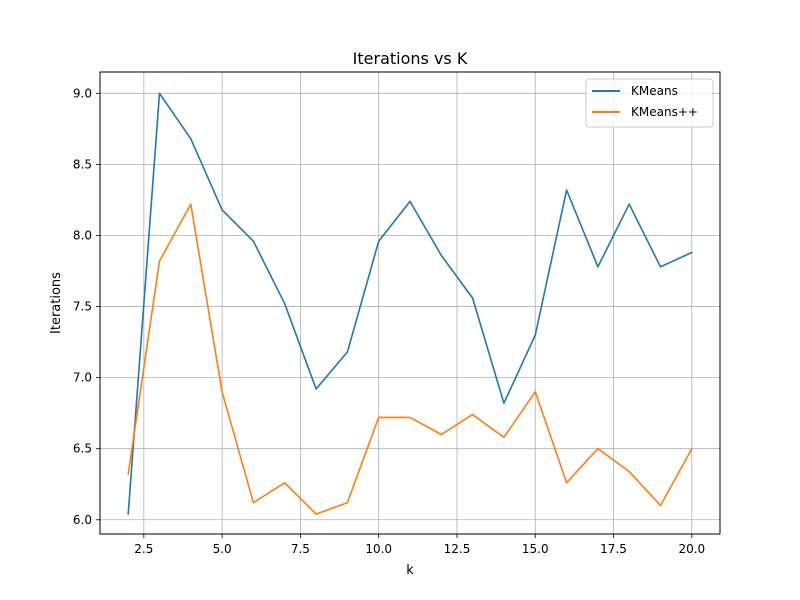  Describe the element at coordinates (664, 112) in the screenshot. I see `legend-label-kmeans-plus-plus: KMeans++` at that location.